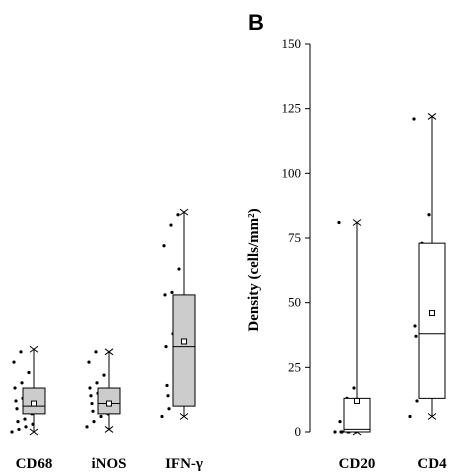 The image size is (474, 474). What do you see at coordinates (34, 403) in the screenshot?
I see `panel-a-cd68-mean` at bounding box center [34, 403].